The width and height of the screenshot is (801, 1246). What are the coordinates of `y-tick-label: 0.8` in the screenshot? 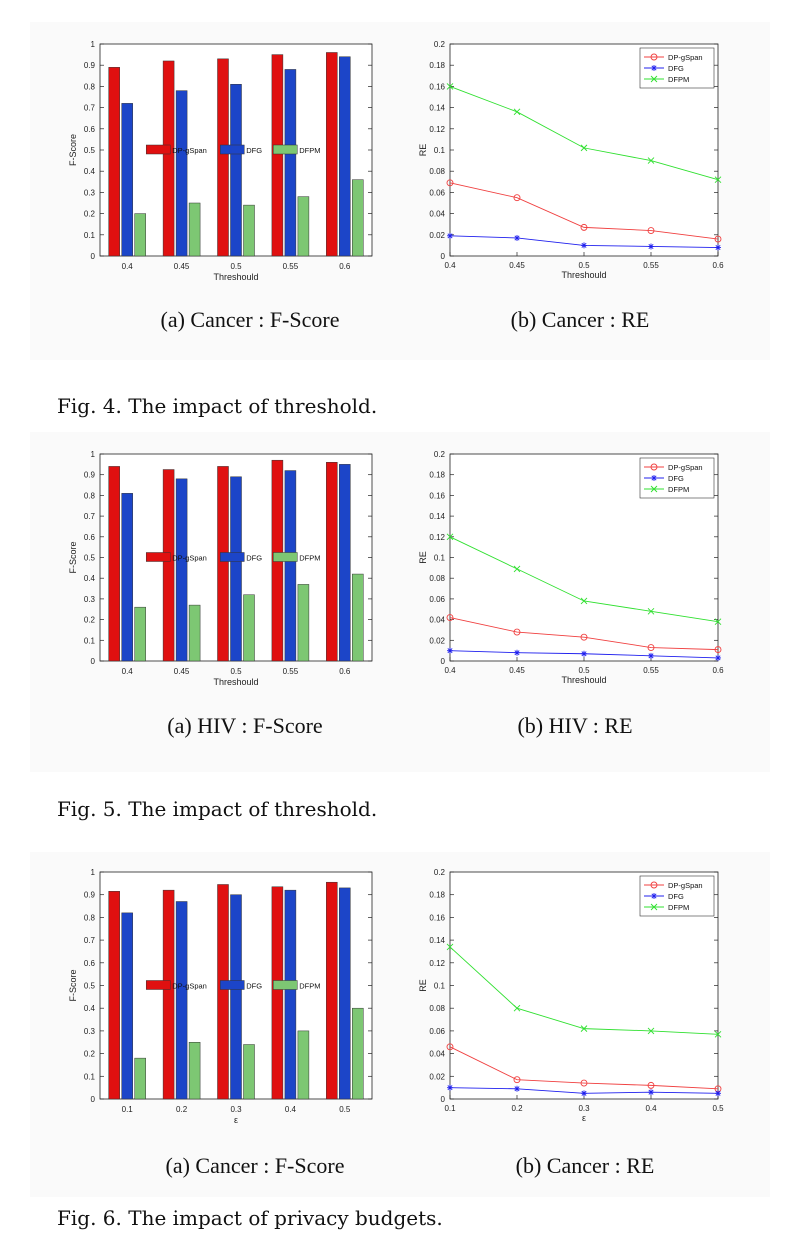 It's located at (90, 917).